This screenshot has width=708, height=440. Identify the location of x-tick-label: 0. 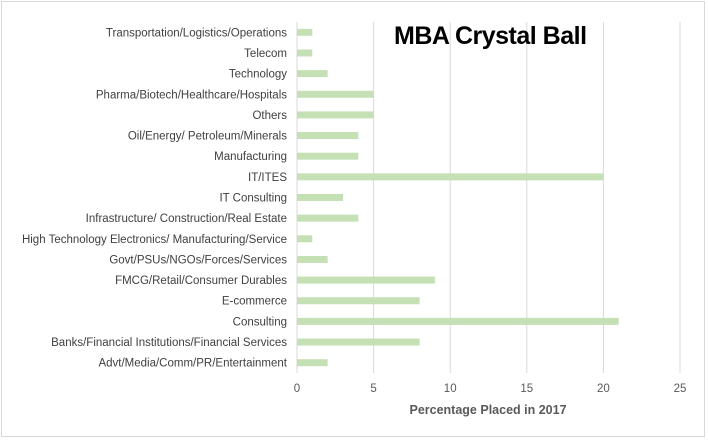
(297, 389).